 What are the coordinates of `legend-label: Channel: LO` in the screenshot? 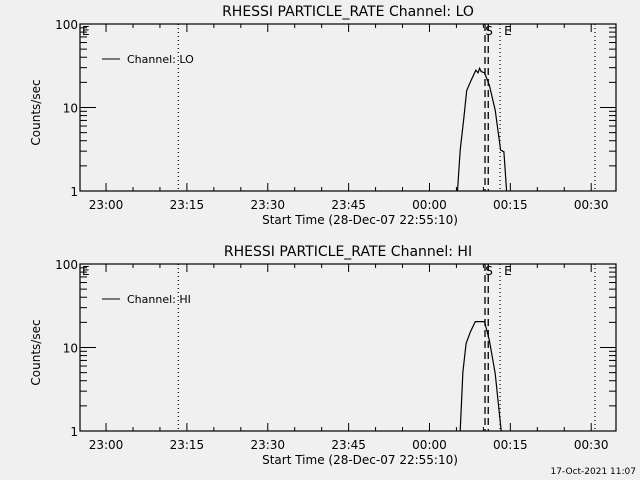 It's located at (160, 59).